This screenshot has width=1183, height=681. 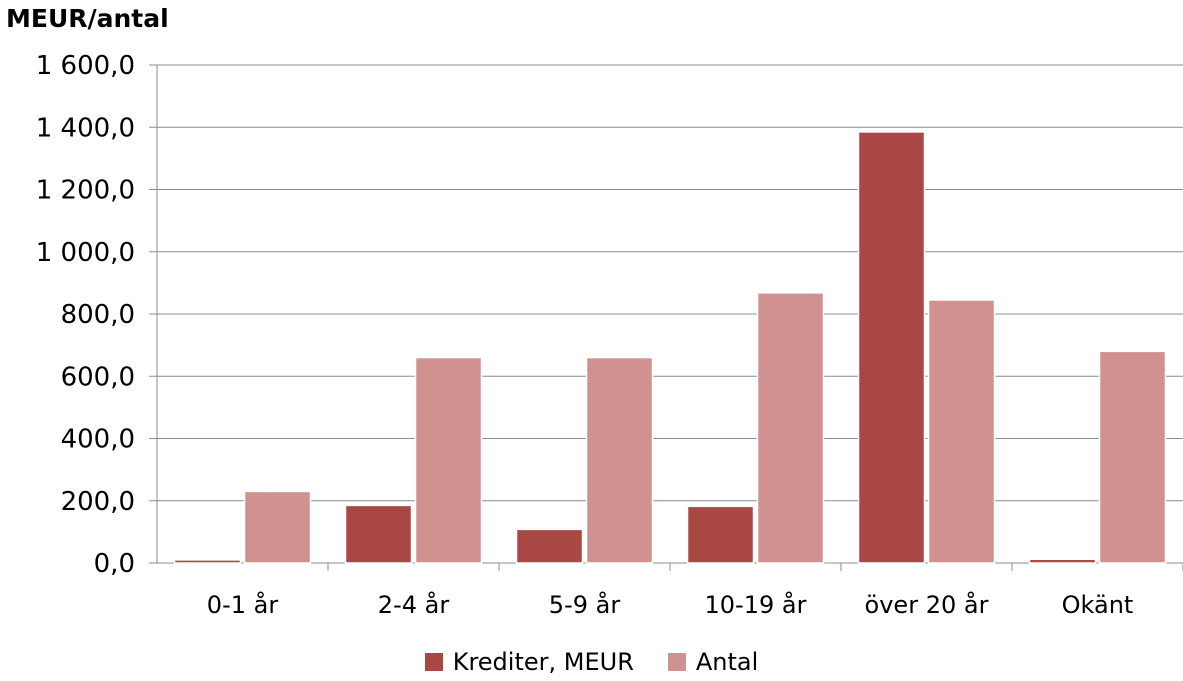 What do you see at coordinates (414, 604) in the screenshot?
I see `x-tick-label: 2-4 år` at bounding box center [414, 604].